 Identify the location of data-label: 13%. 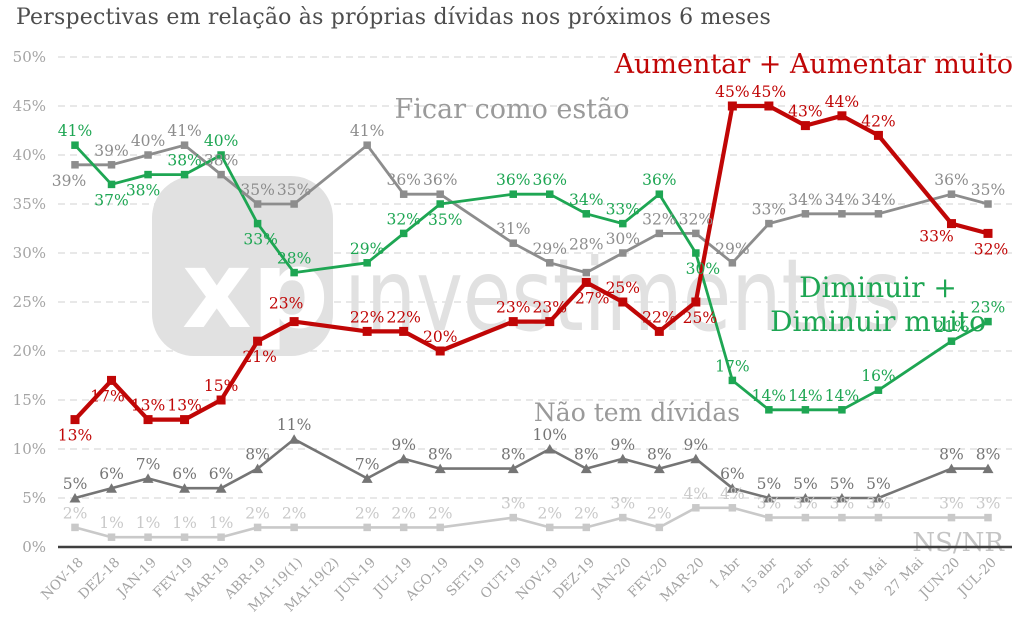
(75, 436).